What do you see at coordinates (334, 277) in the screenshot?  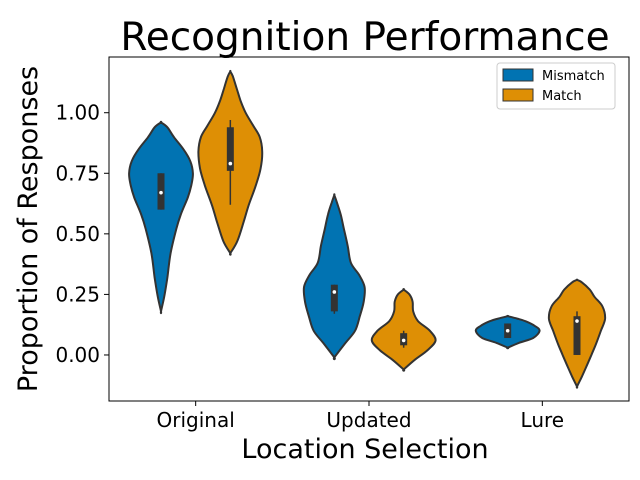 I see `violin-mismatch-updated` at bounding box center [334, 277].